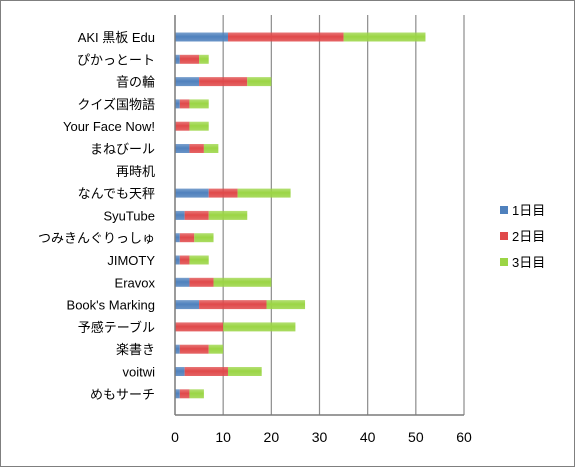 This screenshot has height=468, width=575. What do you see at coordinates (199, 126) in the screenshot?
I see `bar-3日目-4` at bounding box center [199, 126].